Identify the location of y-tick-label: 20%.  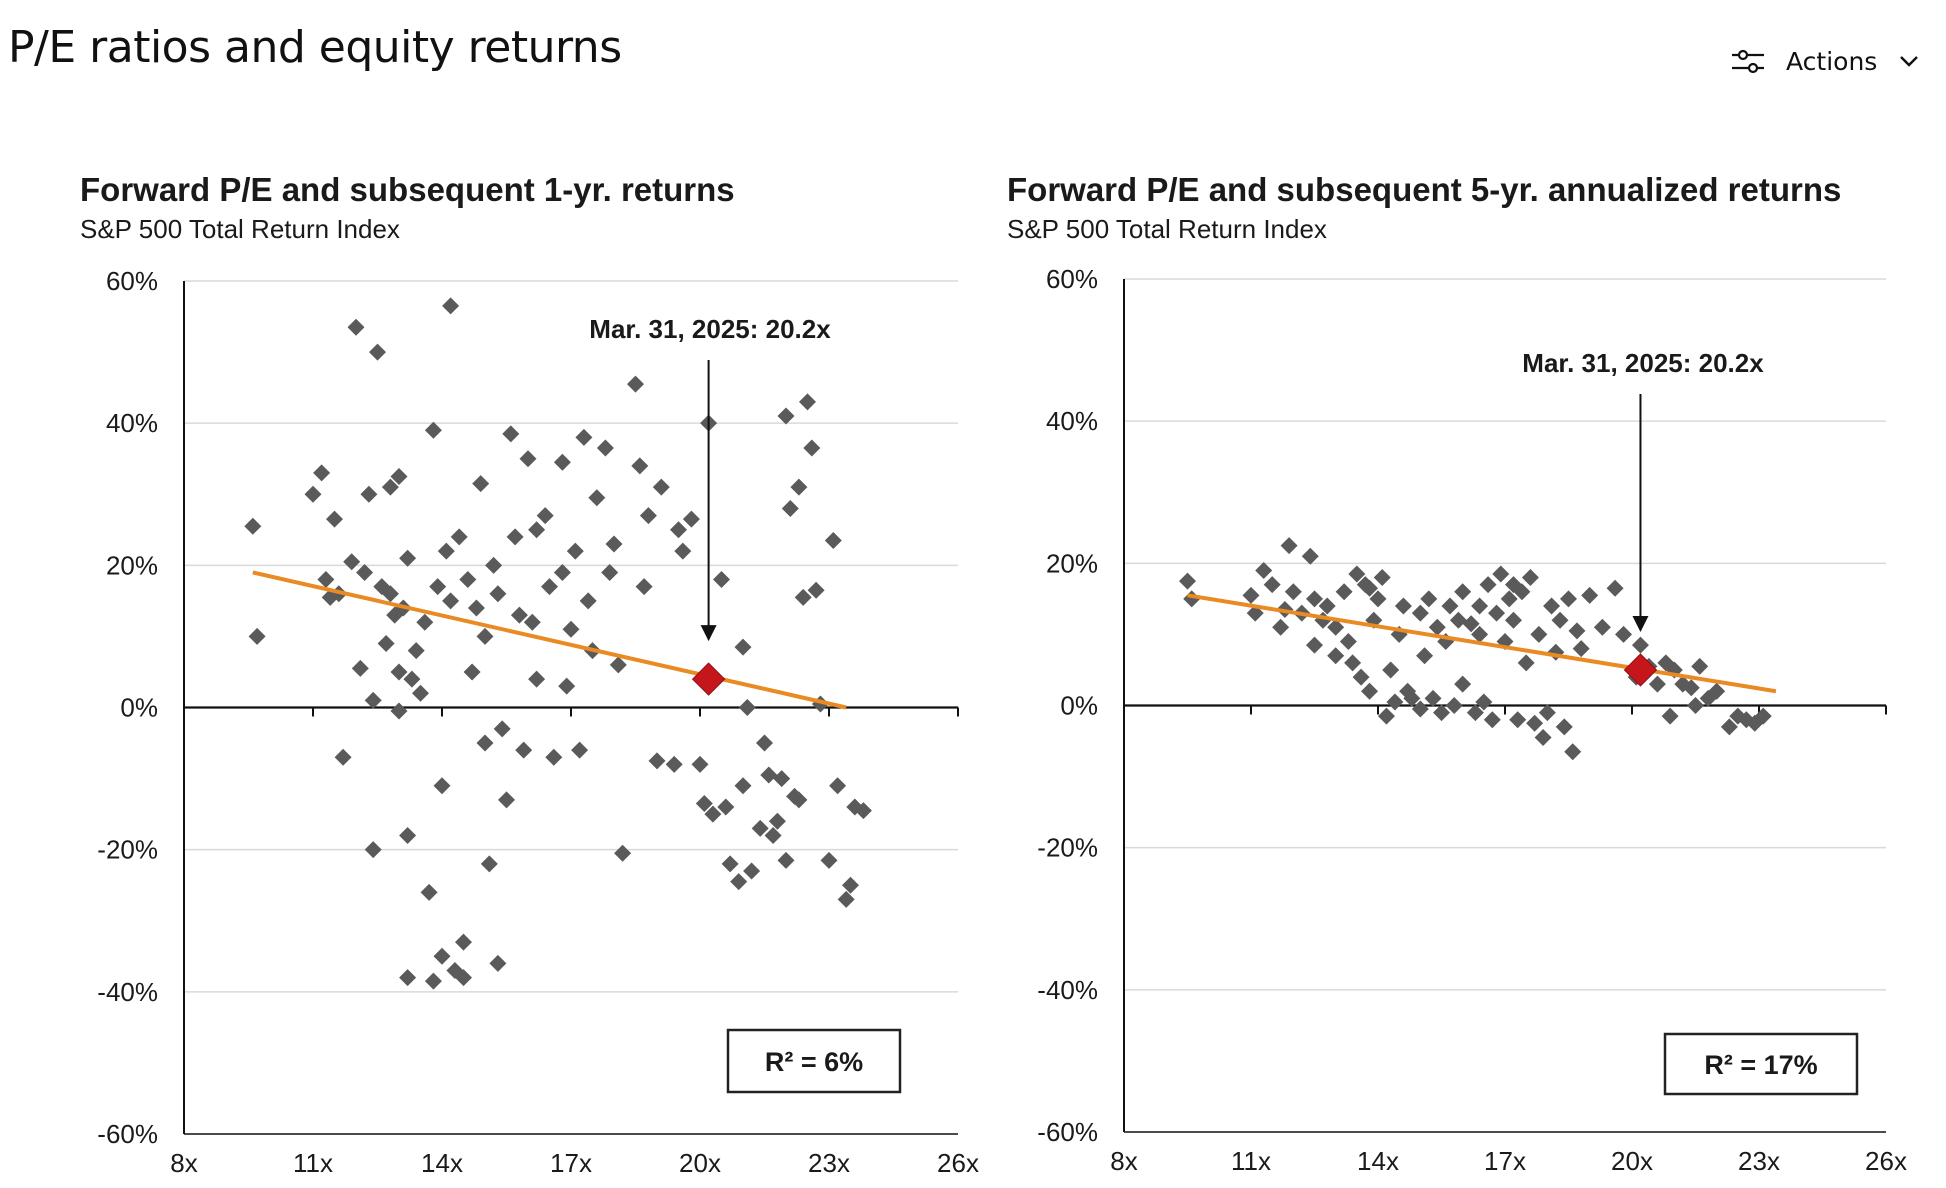
(132, 565).